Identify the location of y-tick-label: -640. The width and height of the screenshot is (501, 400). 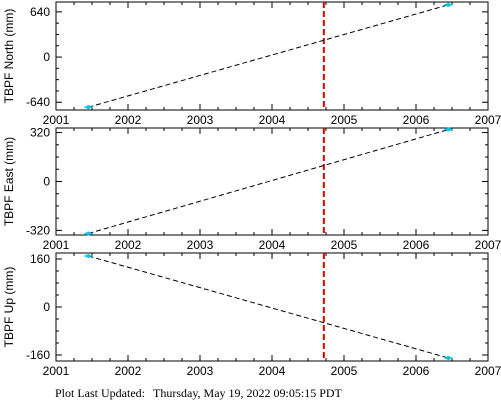
(38, 102).